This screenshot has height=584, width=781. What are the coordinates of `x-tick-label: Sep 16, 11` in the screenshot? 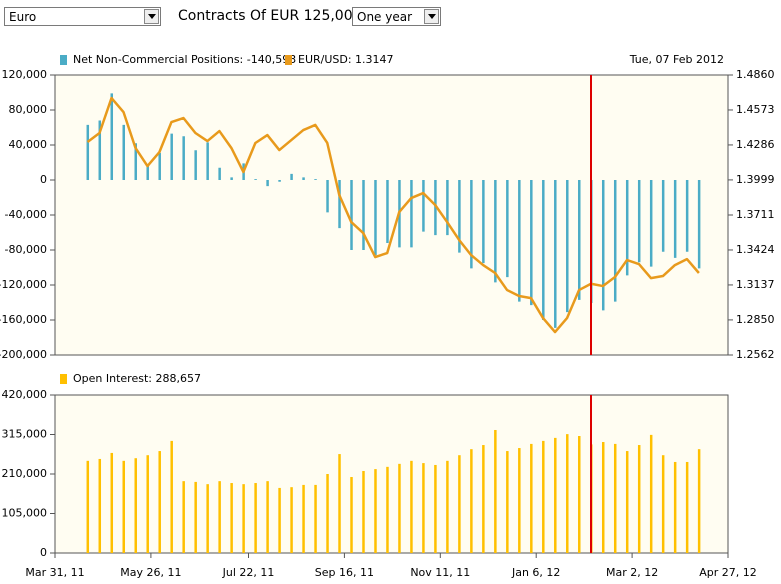 It's located at (344, 572).